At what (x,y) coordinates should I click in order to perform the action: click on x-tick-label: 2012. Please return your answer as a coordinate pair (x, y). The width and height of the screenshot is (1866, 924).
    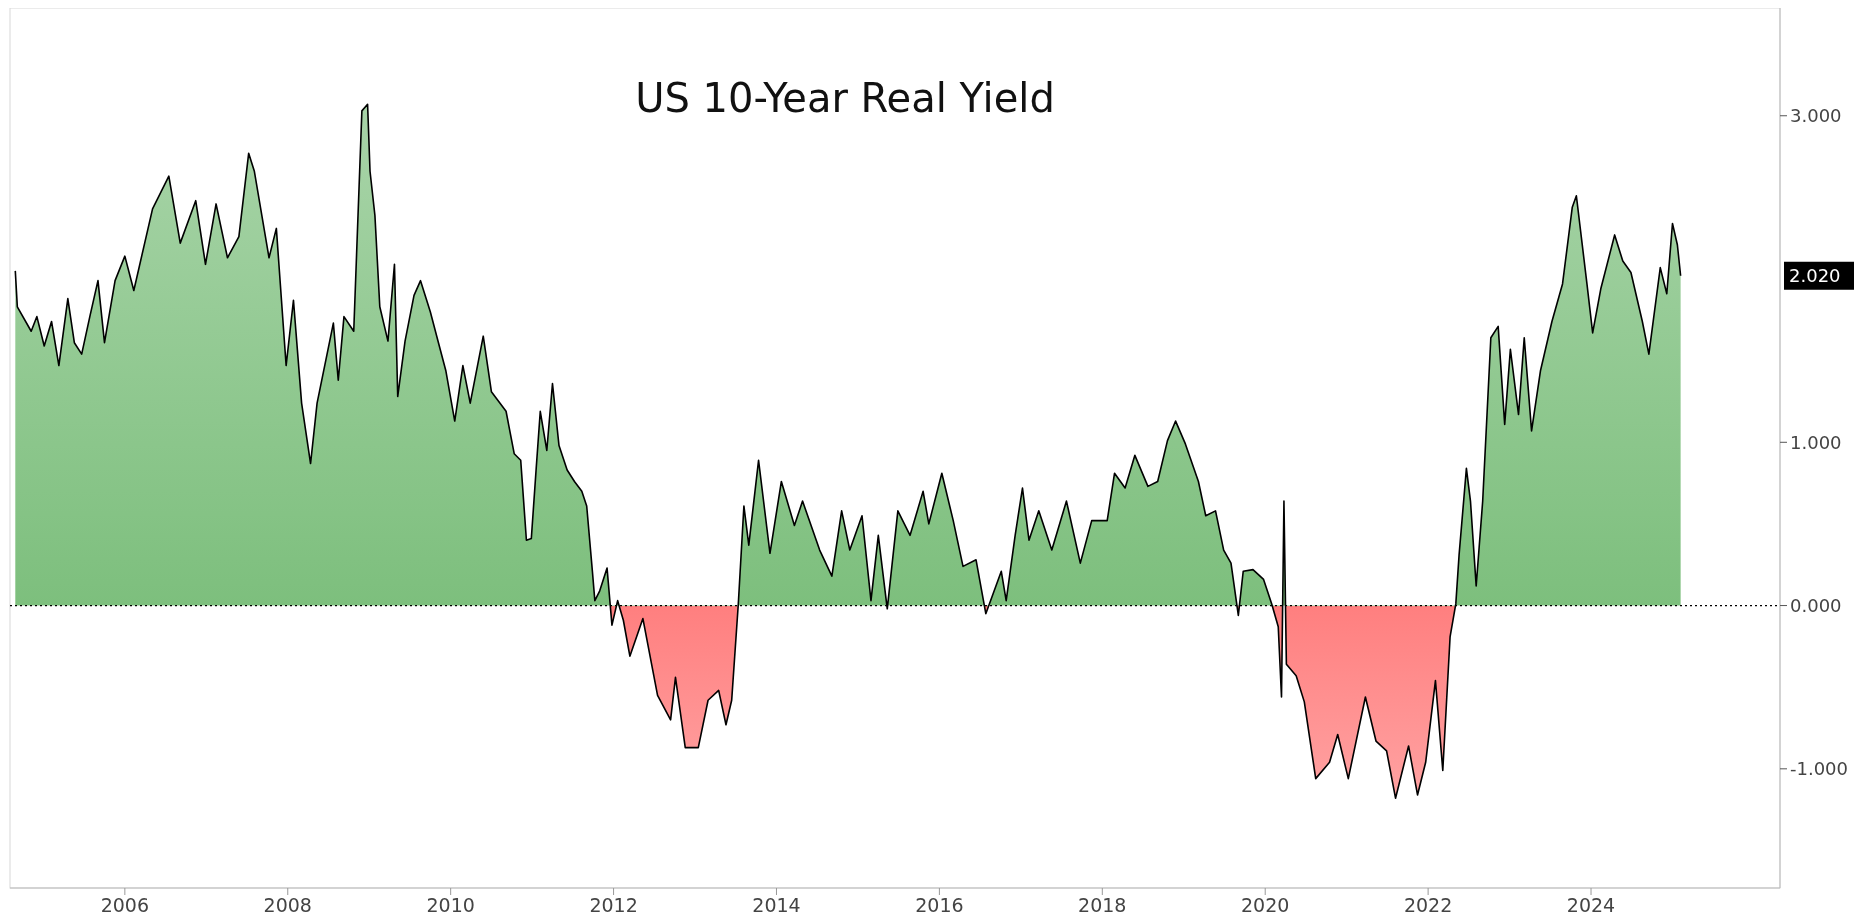
    Looking at the image, I should click on (613, 905).